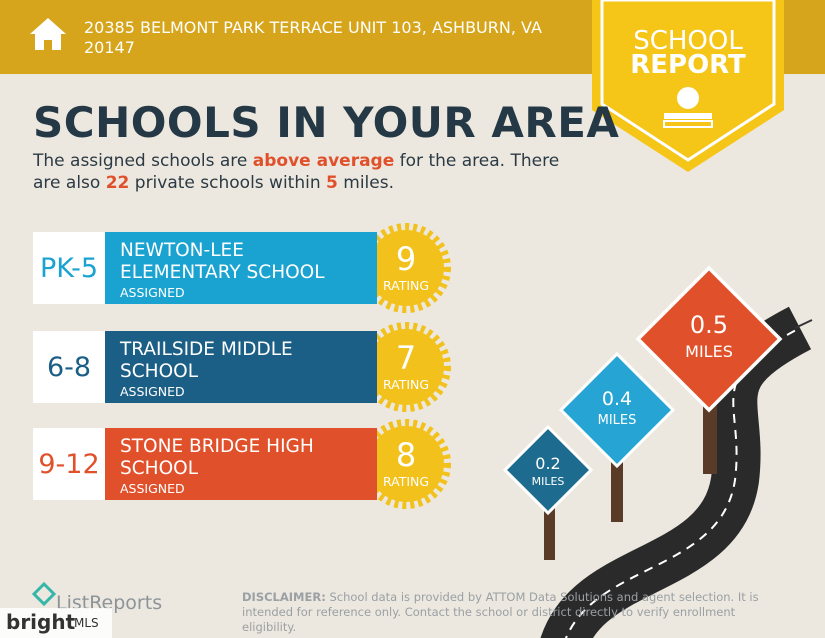 The image size is (825, 638). What do you see at coordinates (332, 183) in the screenshot?
I see `highlight: 5` at bounding box center [332, 183].